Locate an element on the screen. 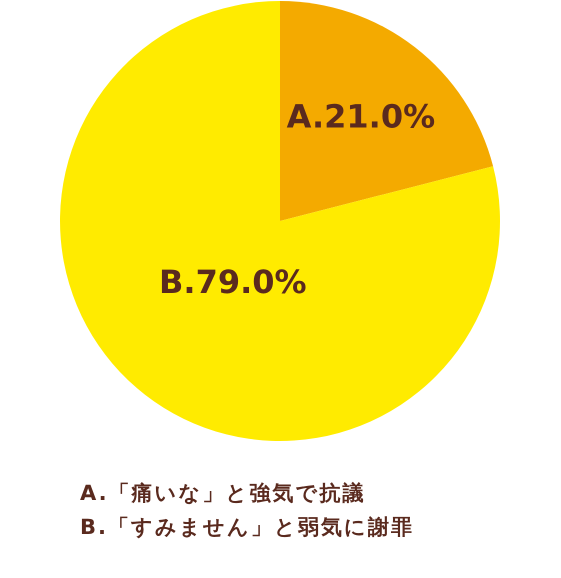 This screenshot has width=561, height=578. text: B.「すみません」と弱気に謝罪 is located at coordinates (247, 527).